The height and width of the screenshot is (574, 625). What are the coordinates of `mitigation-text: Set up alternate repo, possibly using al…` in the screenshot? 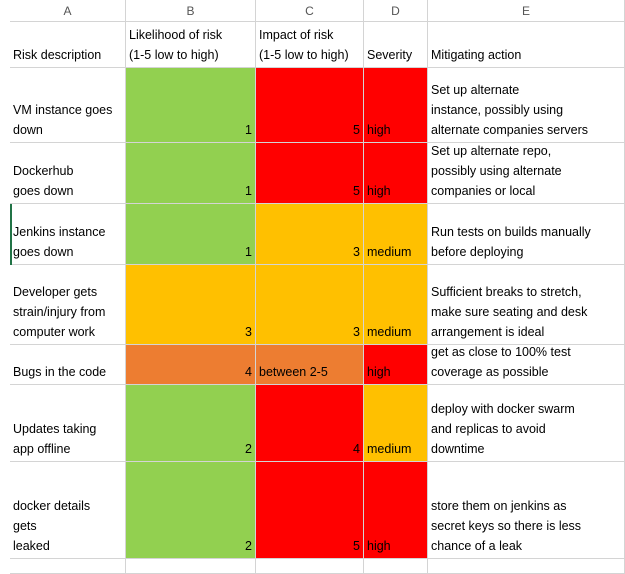 It's located at (496, 171).